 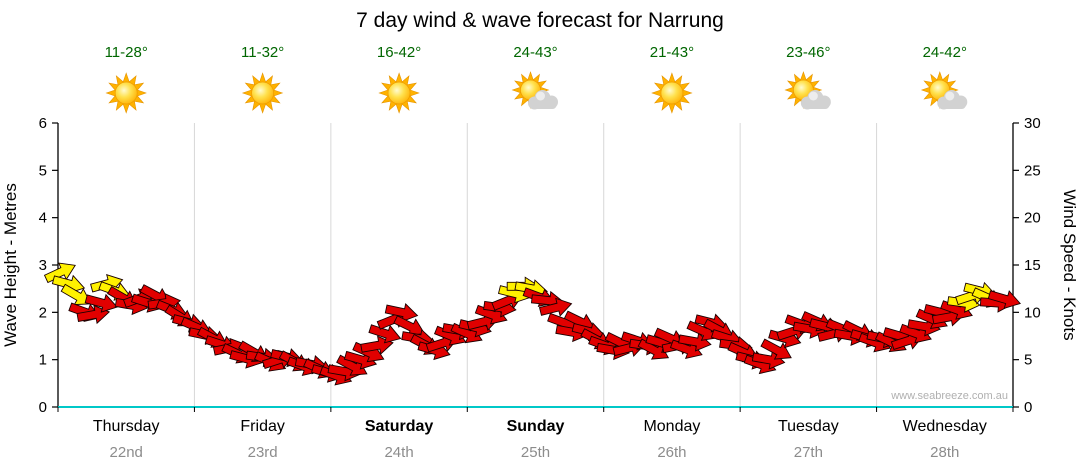 What do you see at coordinates (536, 426) in the screenshot?
I see `day-name: Sunday` at bounding box center [536, 426].